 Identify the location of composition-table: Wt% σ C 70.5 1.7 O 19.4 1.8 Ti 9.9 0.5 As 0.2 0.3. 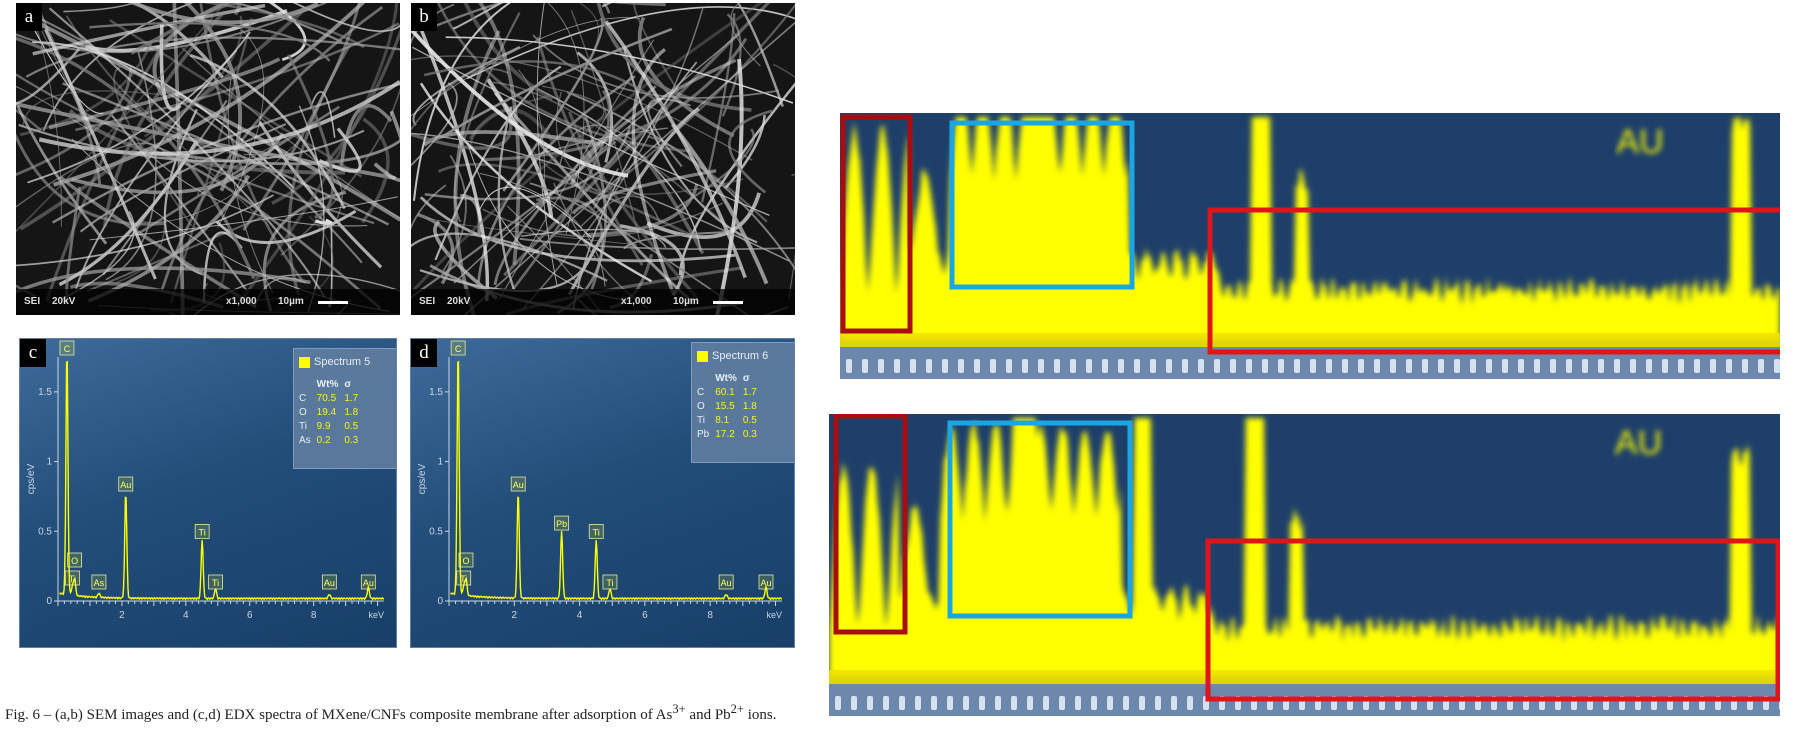
(331, 412).